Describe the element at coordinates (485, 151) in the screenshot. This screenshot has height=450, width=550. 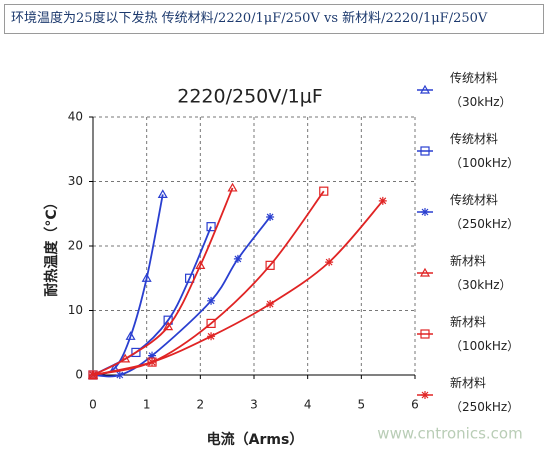
I see `legend-label: 传统材料 （100kHz）` at that location.